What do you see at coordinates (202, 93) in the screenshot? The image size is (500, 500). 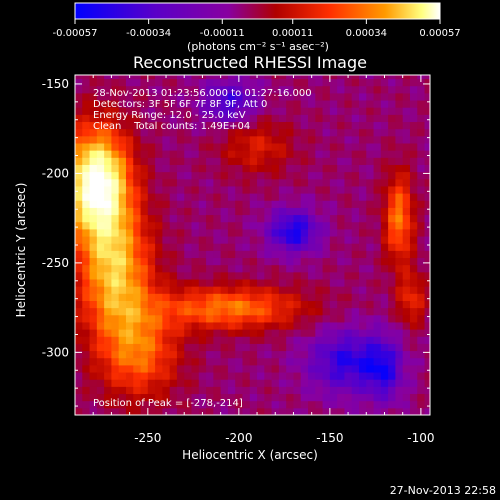 I see `annotation-time-range: 28-Nov-2013 01:23:56.000 to 01:27:16.000` at bounding box center [202, 93].